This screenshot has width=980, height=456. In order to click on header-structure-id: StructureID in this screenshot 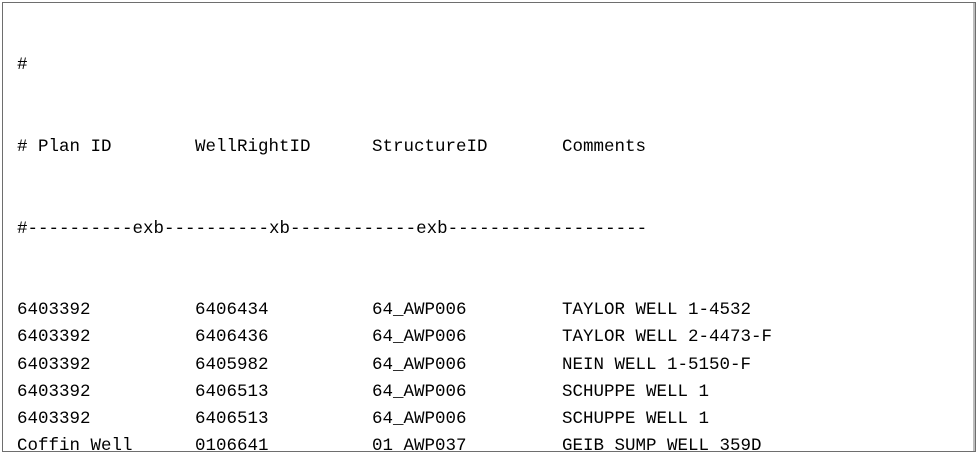, I will do `click(430, 147)`.